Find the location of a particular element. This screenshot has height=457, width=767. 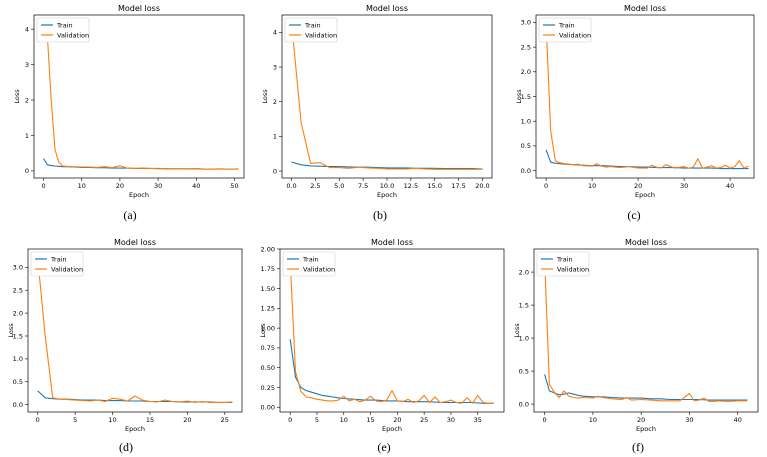

chart-e-x-tick-label: 35 is located at coordinates (478, 420).